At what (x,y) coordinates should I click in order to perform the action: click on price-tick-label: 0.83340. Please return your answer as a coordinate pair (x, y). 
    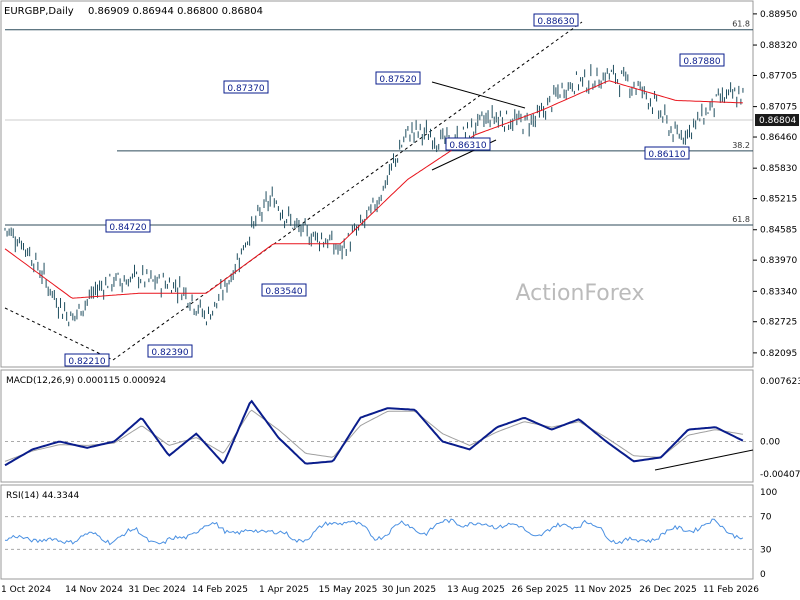
    Looking at the image, I should click on (778, 292).